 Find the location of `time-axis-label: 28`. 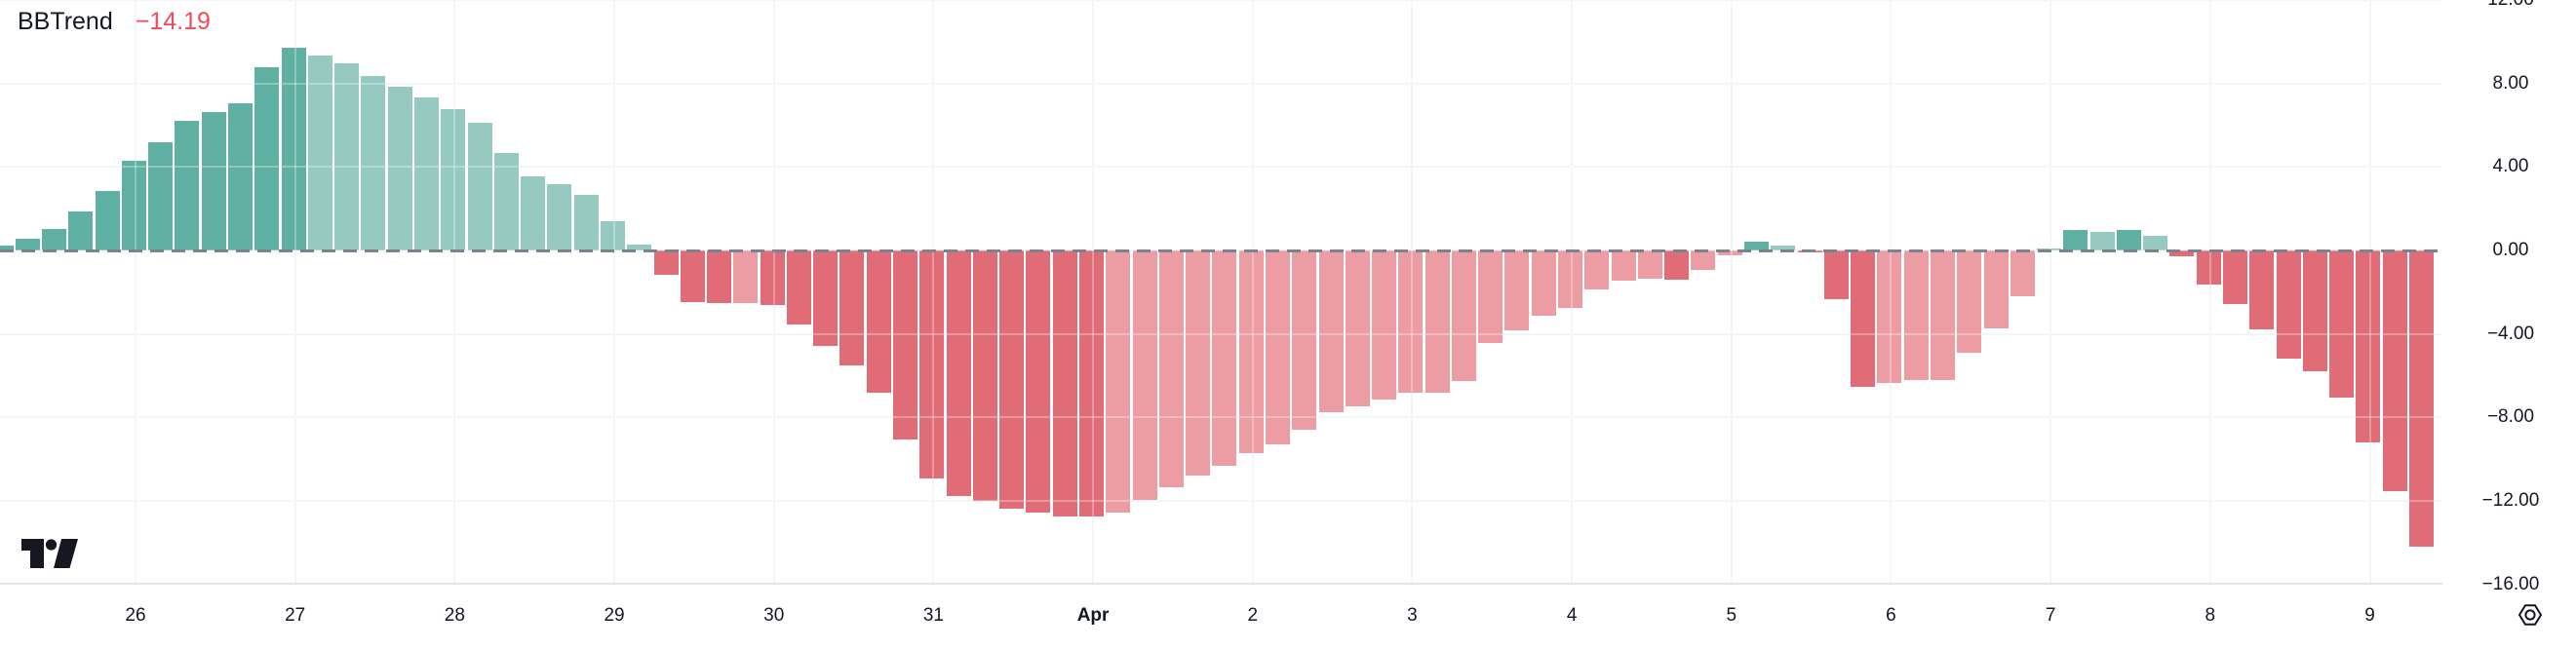

time-axis-label: 28 is located at coordinates (454, 615).